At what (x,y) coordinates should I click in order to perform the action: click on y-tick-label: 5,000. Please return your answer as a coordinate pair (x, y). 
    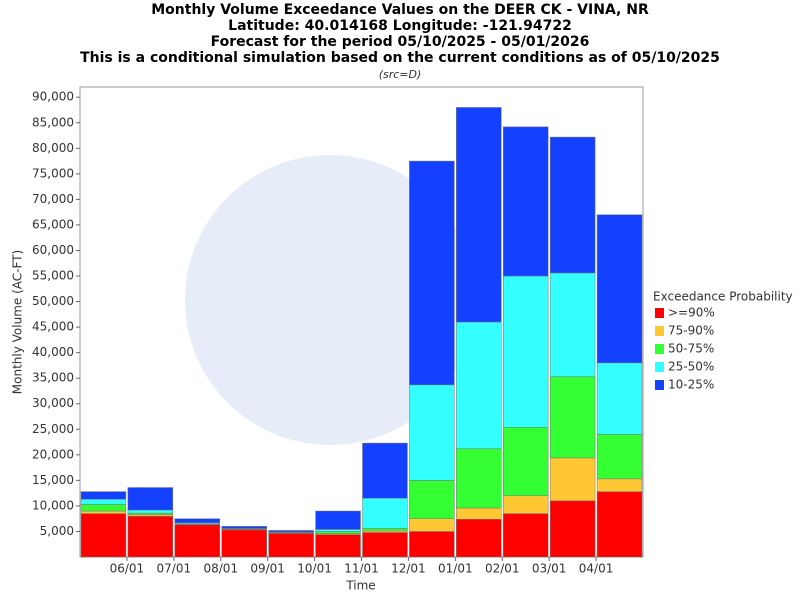
    Looking at the image, I should click on (57, 531).